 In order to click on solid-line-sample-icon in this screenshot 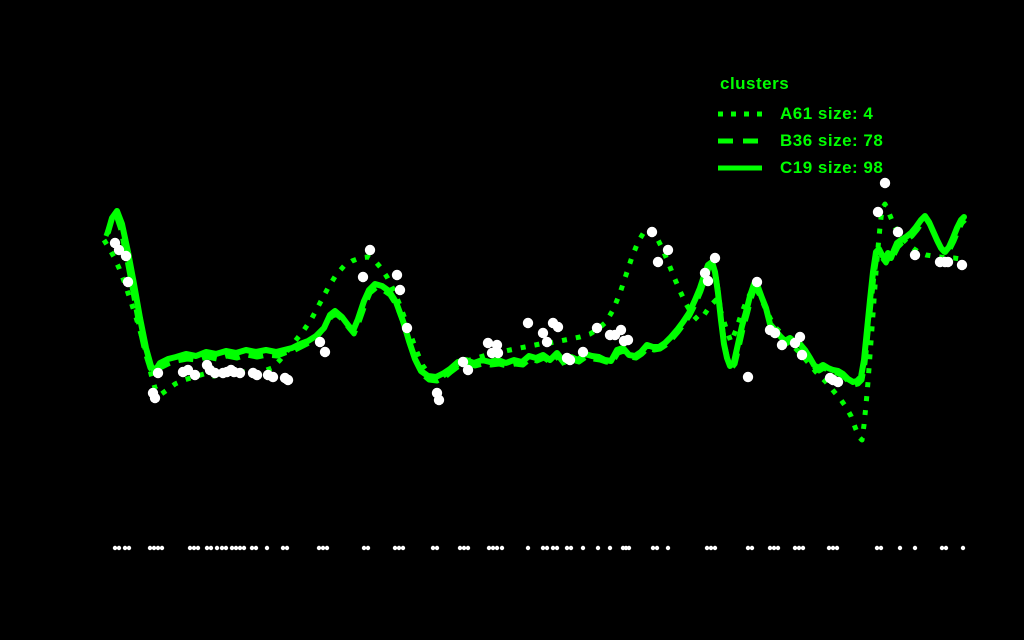, I will do `click(740, 168)`.